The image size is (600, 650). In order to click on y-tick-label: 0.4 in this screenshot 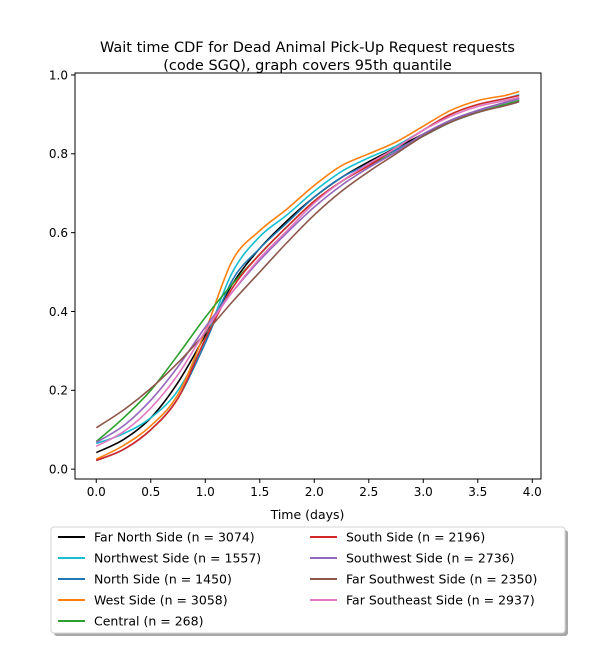, I will do `click(58, 312)`.